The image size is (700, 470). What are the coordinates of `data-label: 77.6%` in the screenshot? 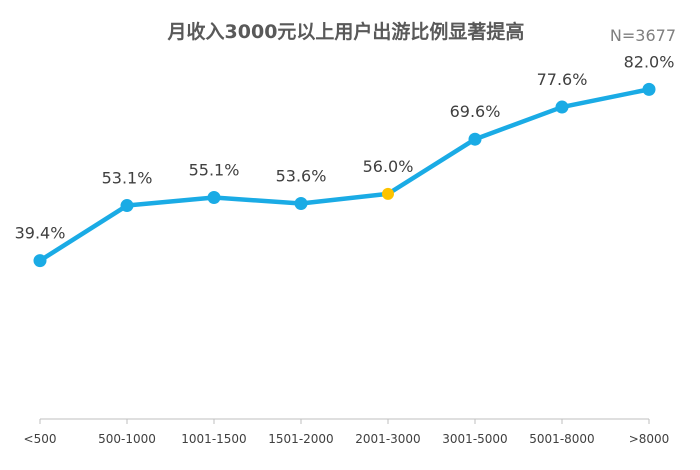 It's located at (562, 79).